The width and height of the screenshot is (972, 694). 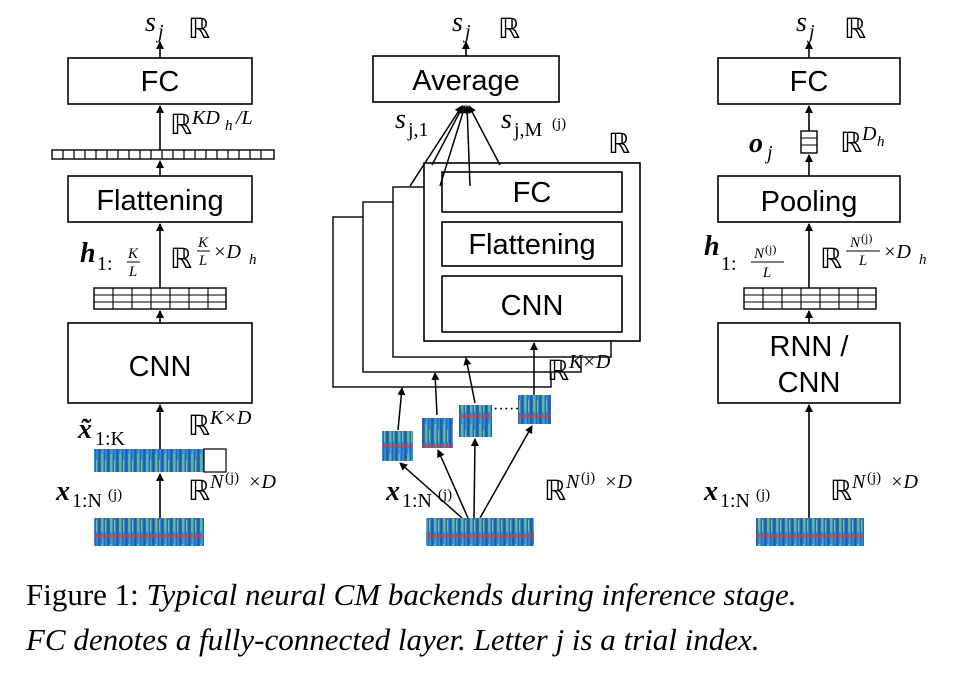 I want to click on left-h-space: ℝ, so click(x=181, y=259).